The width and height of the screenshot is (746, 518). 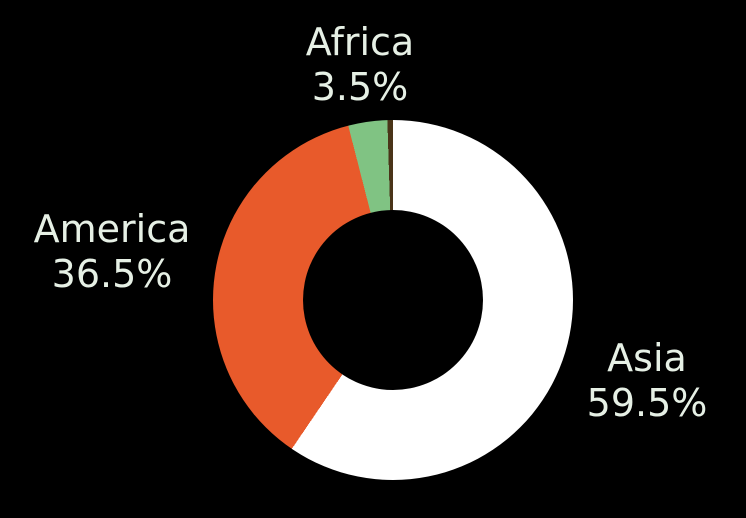 I want to click on label-africa: Africa 3.5%, so click(x=360, y=65).